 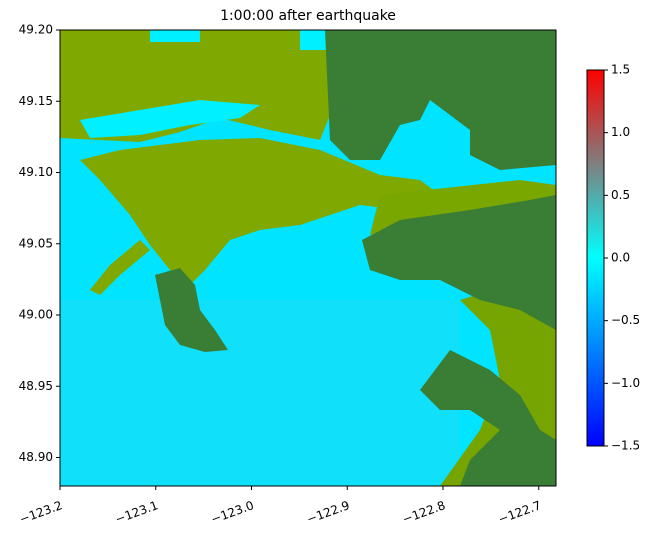 I want to click on y-tick-label: 49.10, so click(x=36, y=172).